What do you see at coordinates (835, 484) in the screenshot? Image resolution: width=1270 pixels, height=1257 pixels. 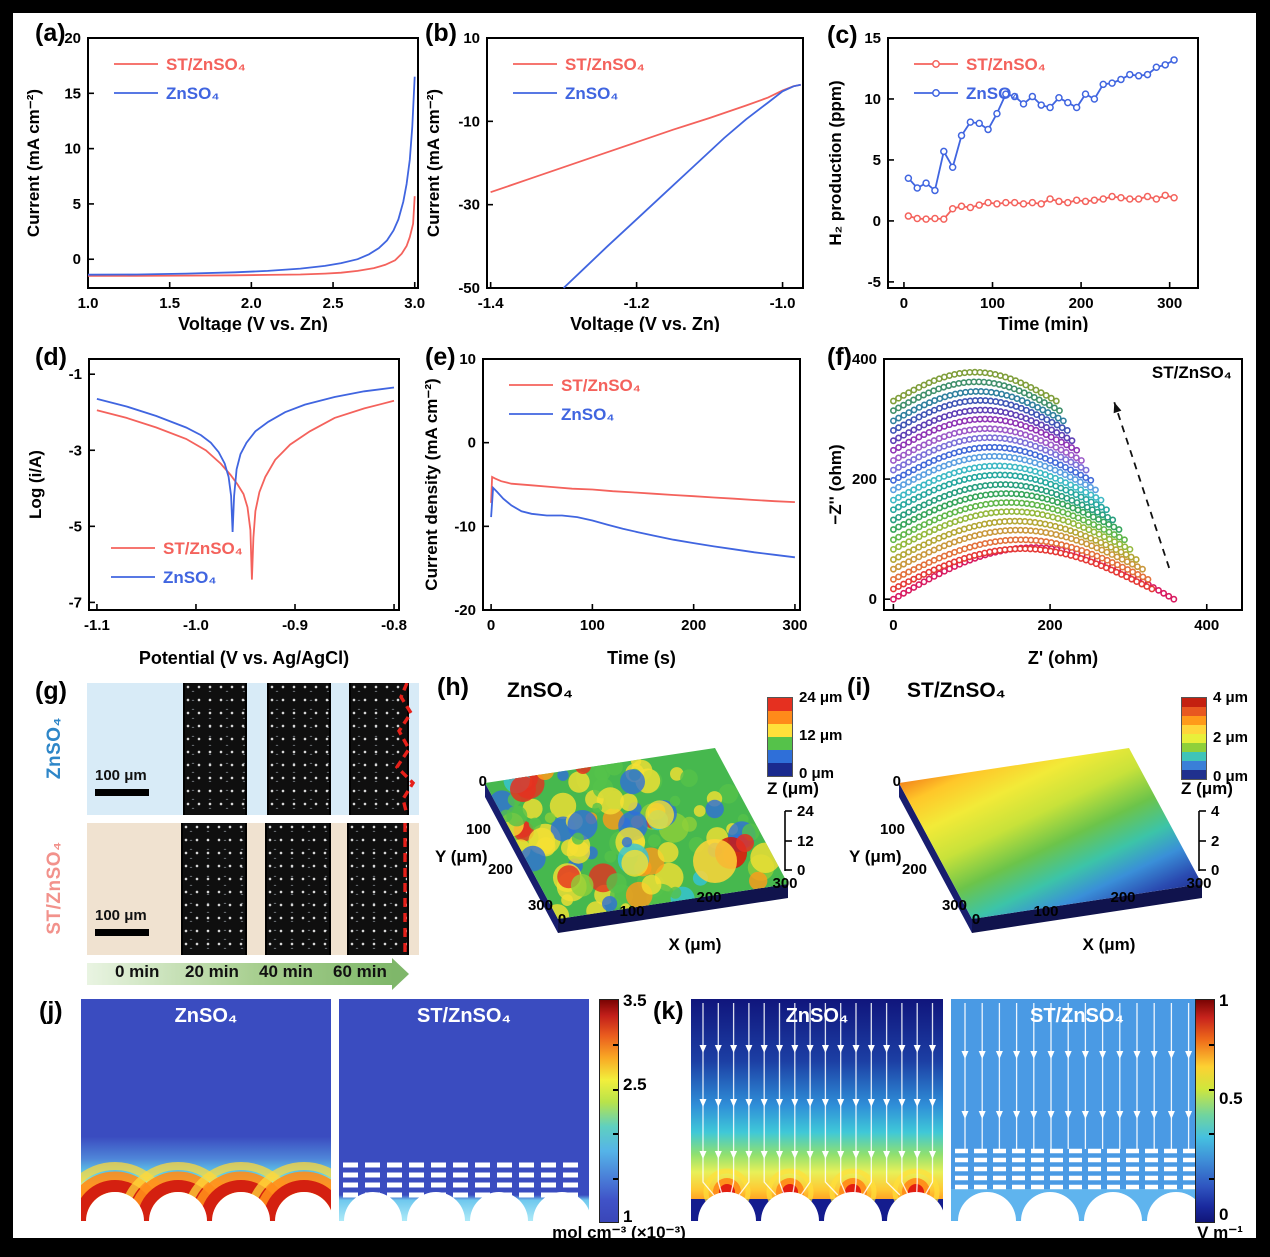 I see `y-axis-title: −Z'' (ohm)` at bounding box center [835, 484].